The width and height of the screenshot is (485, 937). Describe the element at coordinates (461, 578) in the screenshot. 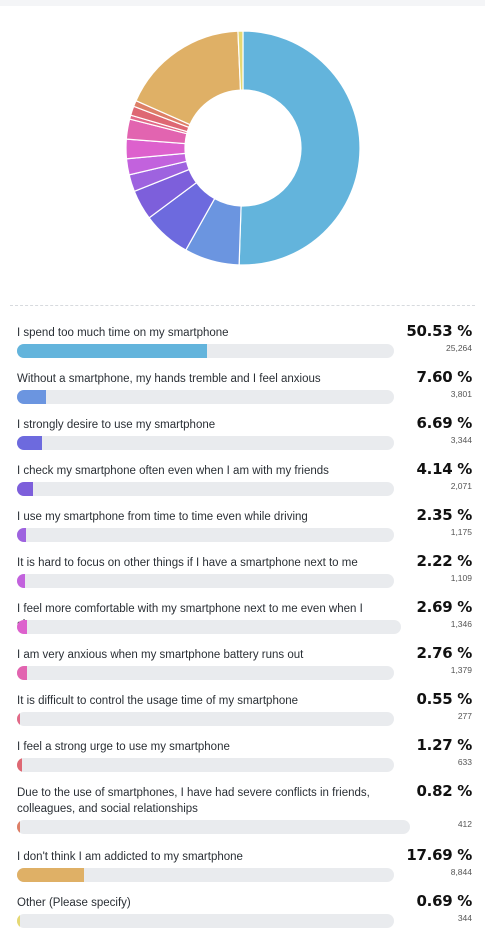

I see `option-count: 1,109` at that location.